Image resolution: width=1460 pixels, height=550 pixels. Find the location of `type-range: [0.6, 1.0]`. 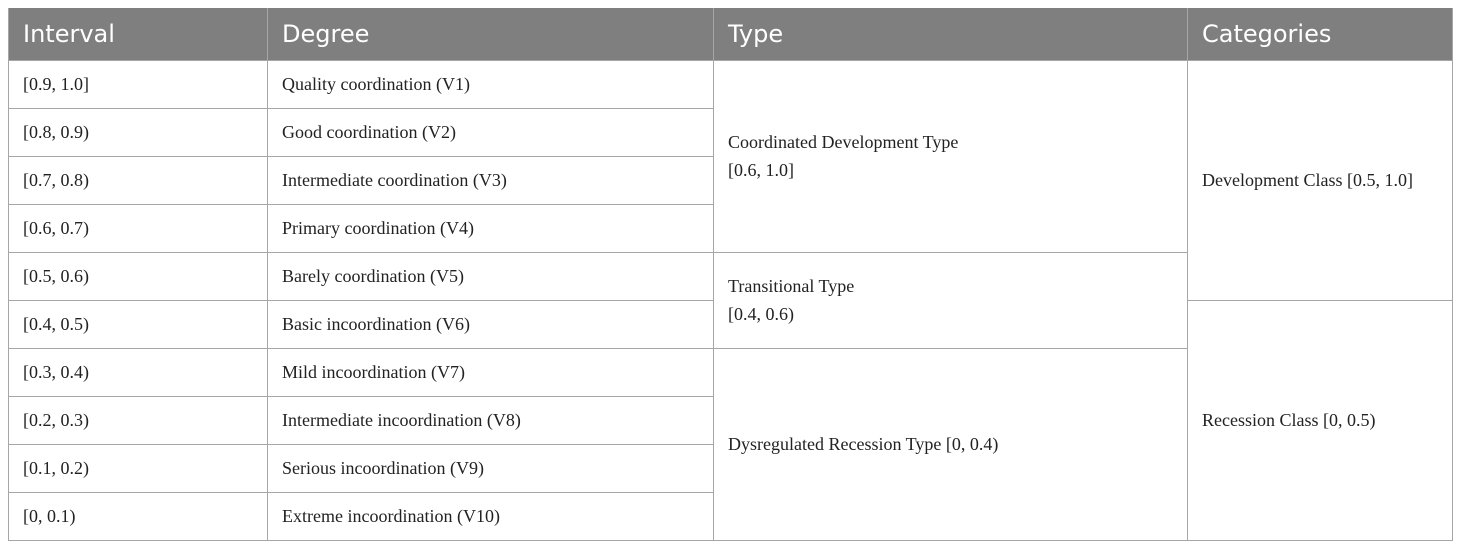

type-range: [0.6, 1.0] is located at coordinates (761, 170).